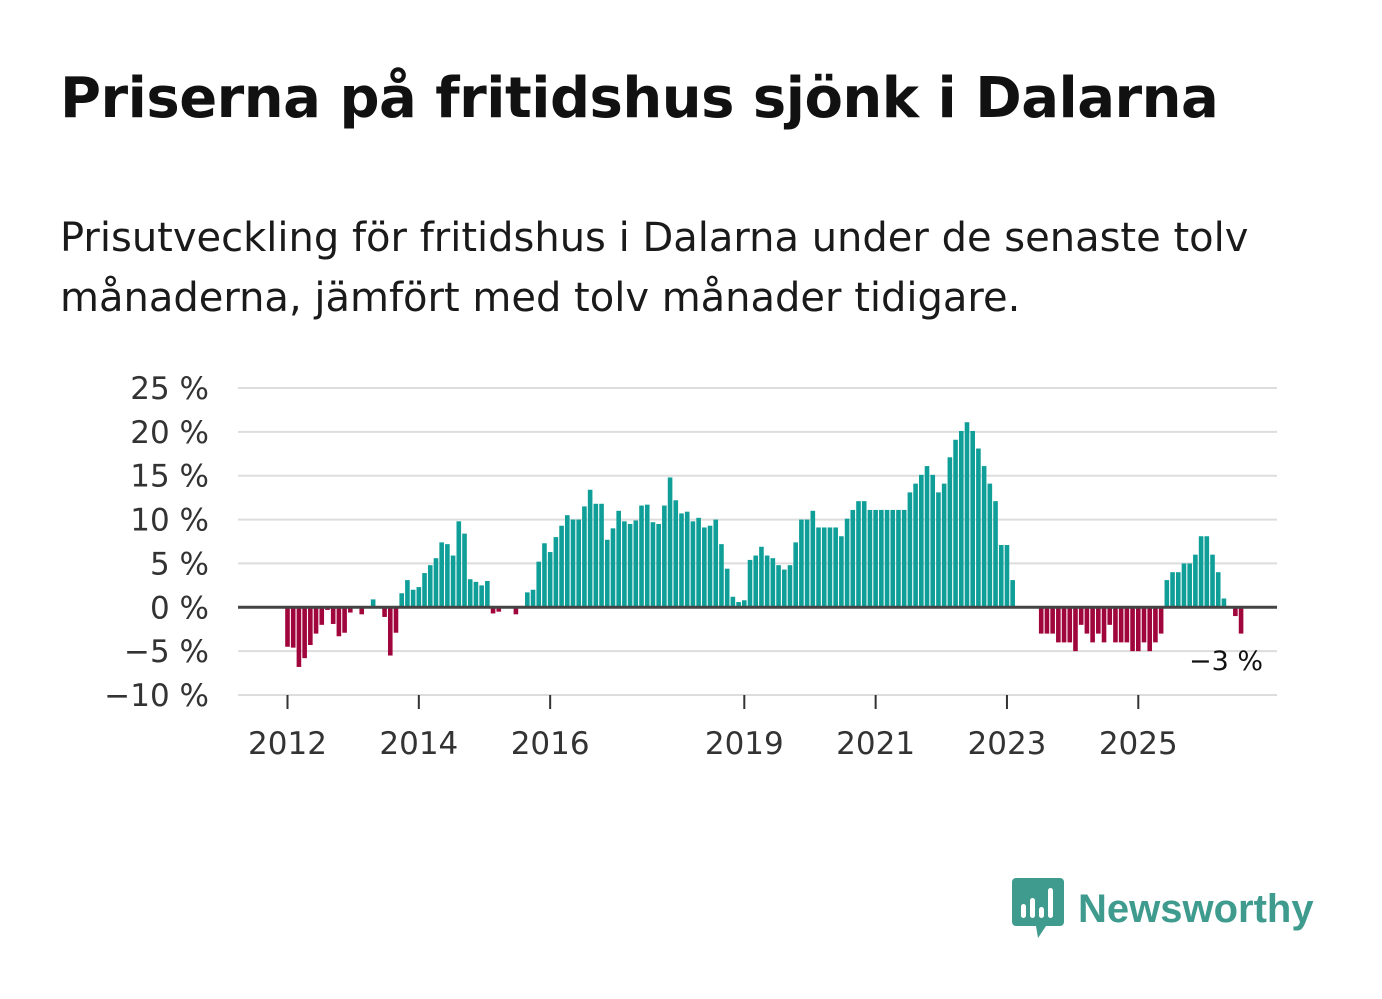 The image size is (1382, 999). Describe the element at coordinates (169, 521) in the screenshot. I see `y-tick-label: 10 %` at that location.